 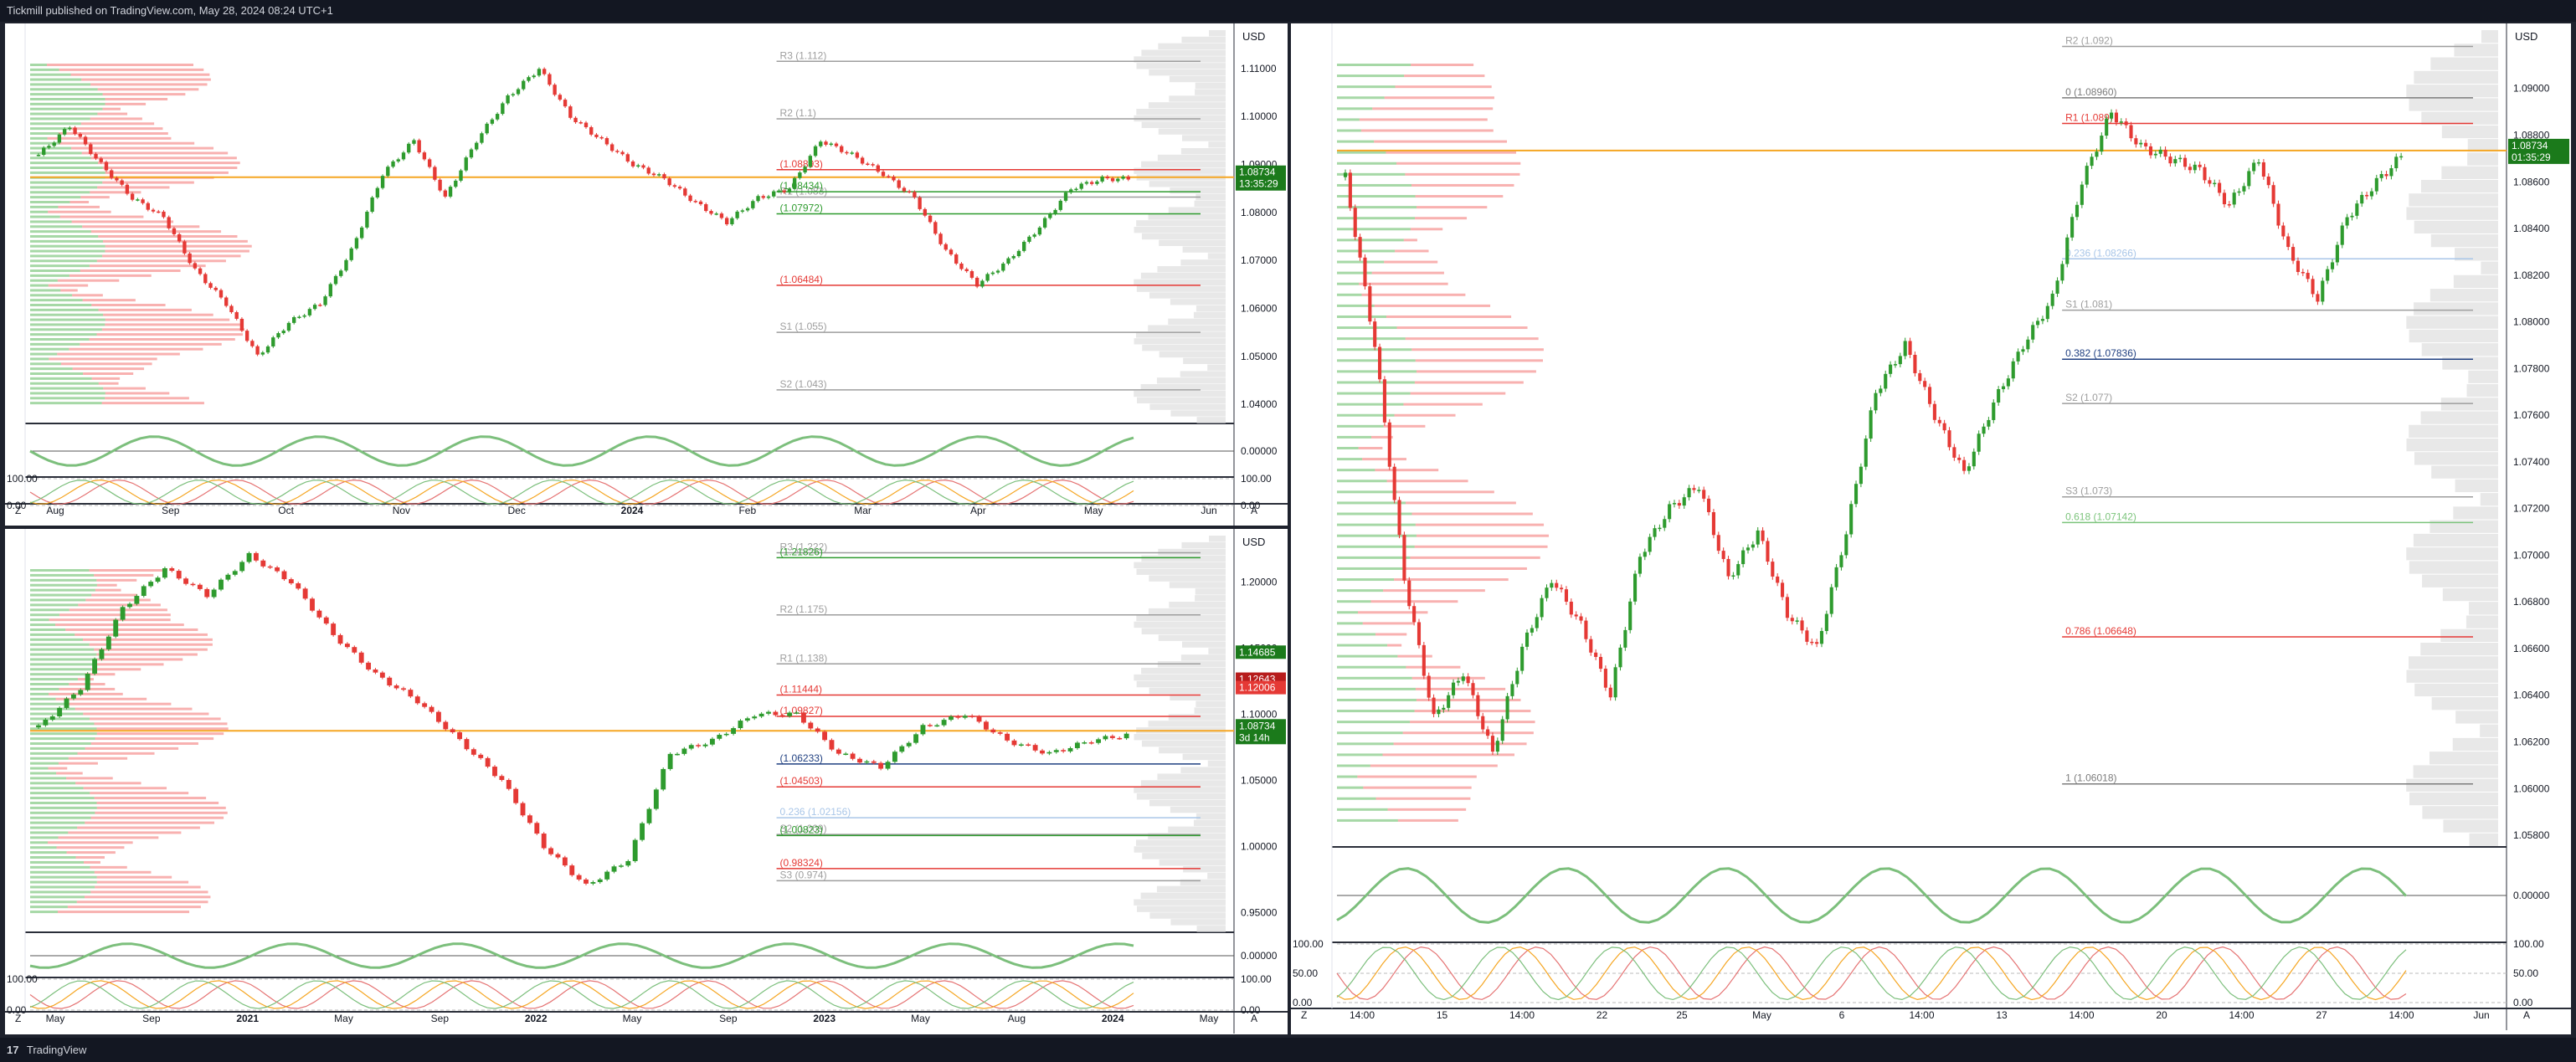 What do you see at coordinates (57, 1050) in the screenshot?
I see `brand-text: TradingView` at bounding box center [57, 1050].